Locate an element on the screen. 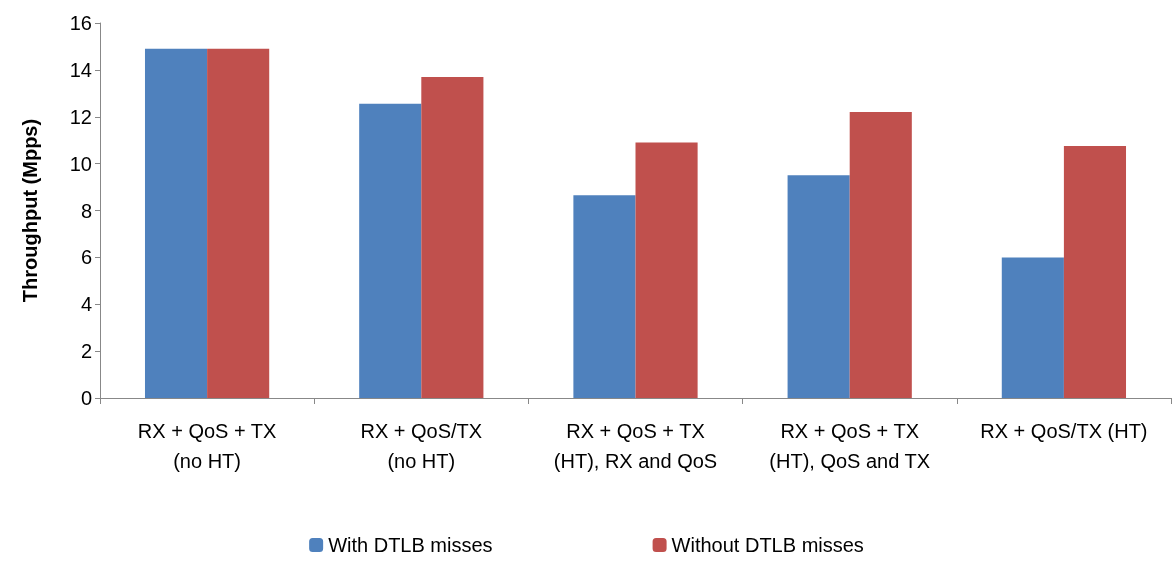 This screenshot has height=568, width=1173. y-tick-label: 4 is located at coordinates (86, 304).